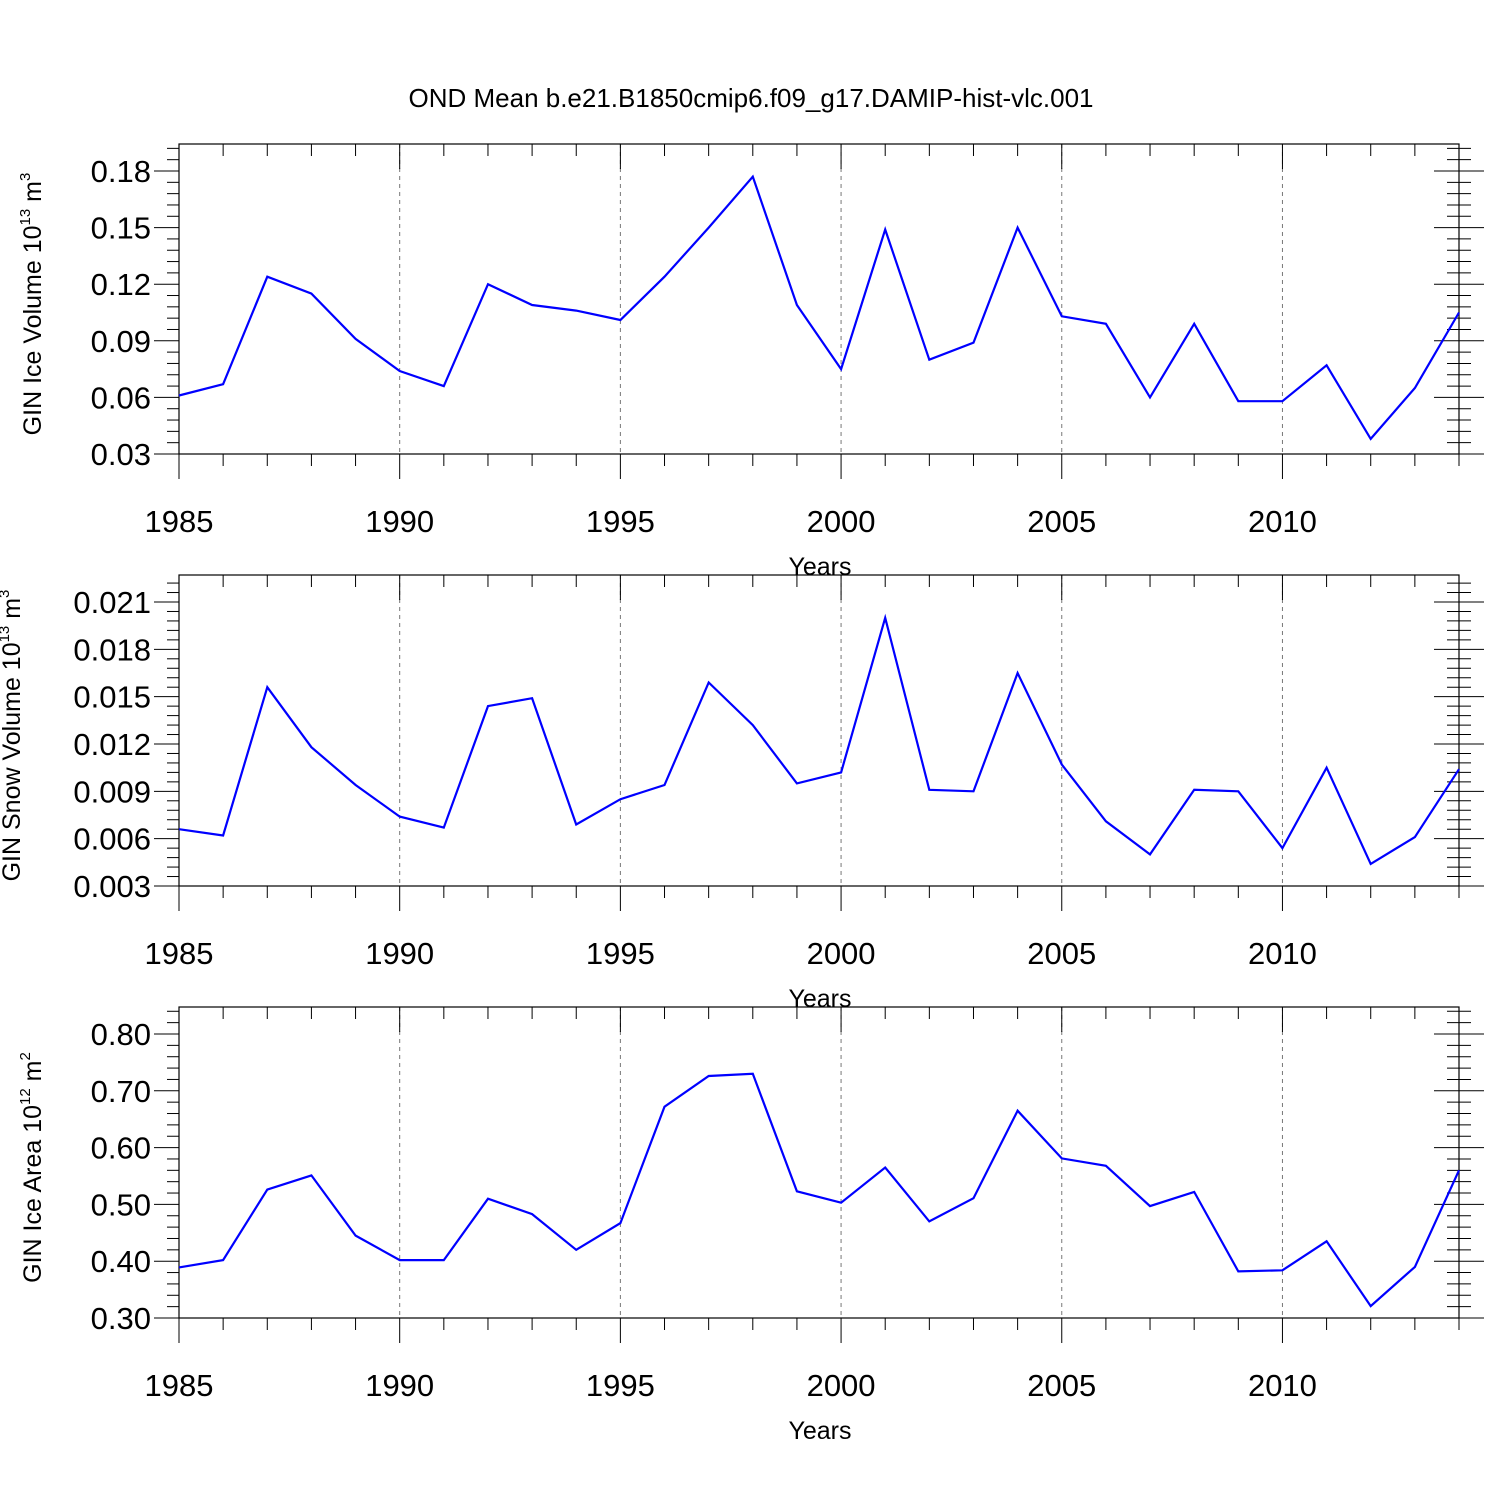 The height and width of the screenshot is (1500, 1500). What do you see at coordinates (25, 1096) in the screenshot?
I see `y-axis-title-exponent: 12` at bounding box center [25, 1096].